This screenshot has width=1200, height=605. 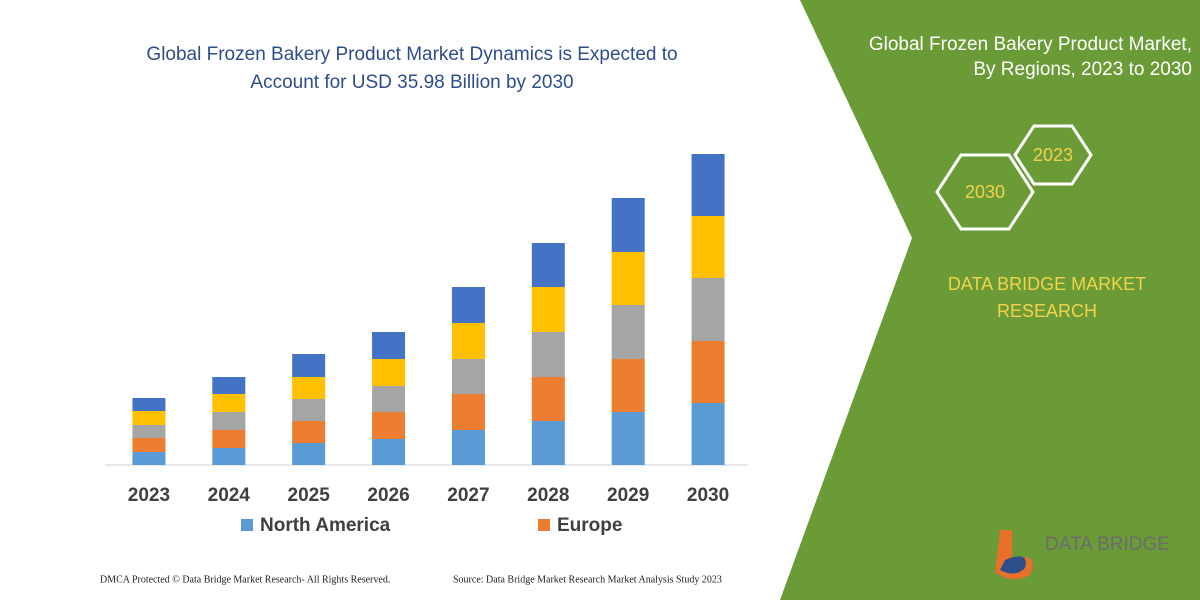 I want to click on panel-title: By Regions, 2023 to 2030, so click(x=1082, y=69).